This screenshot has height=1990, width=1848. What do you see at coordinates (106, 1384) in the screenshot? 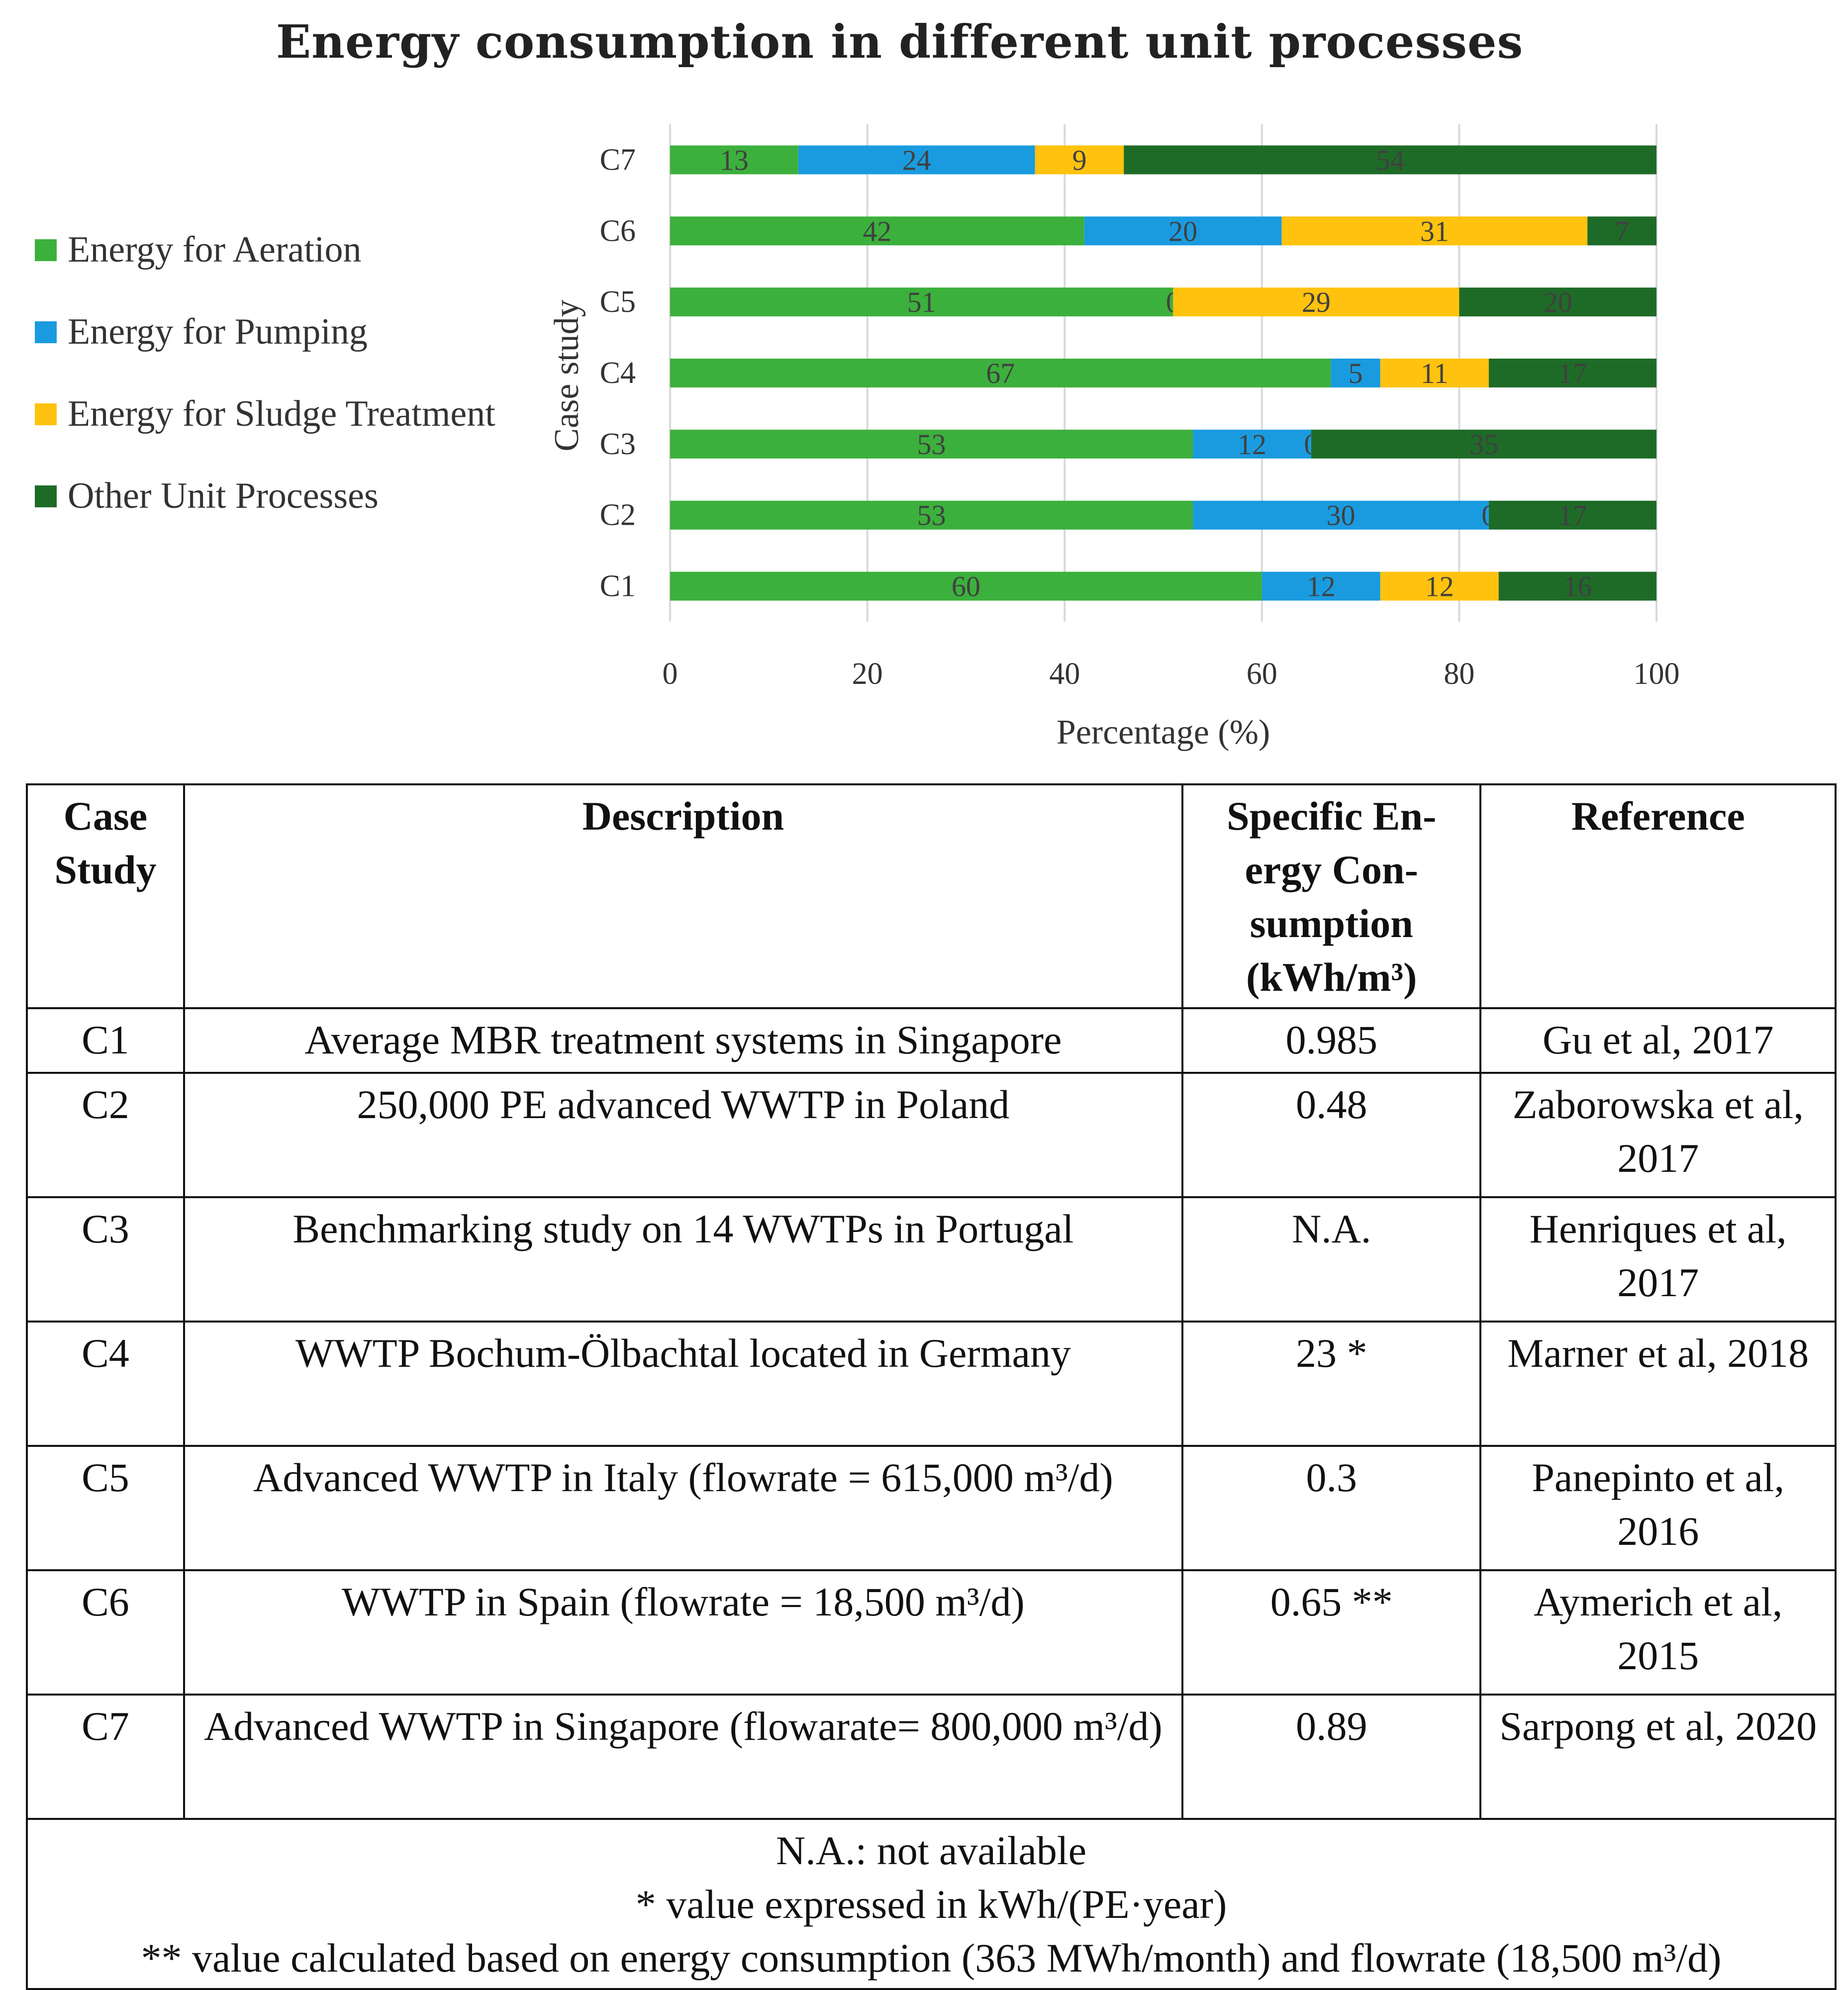
I see `cell-case: C4` at bounding box center [106, 1384].